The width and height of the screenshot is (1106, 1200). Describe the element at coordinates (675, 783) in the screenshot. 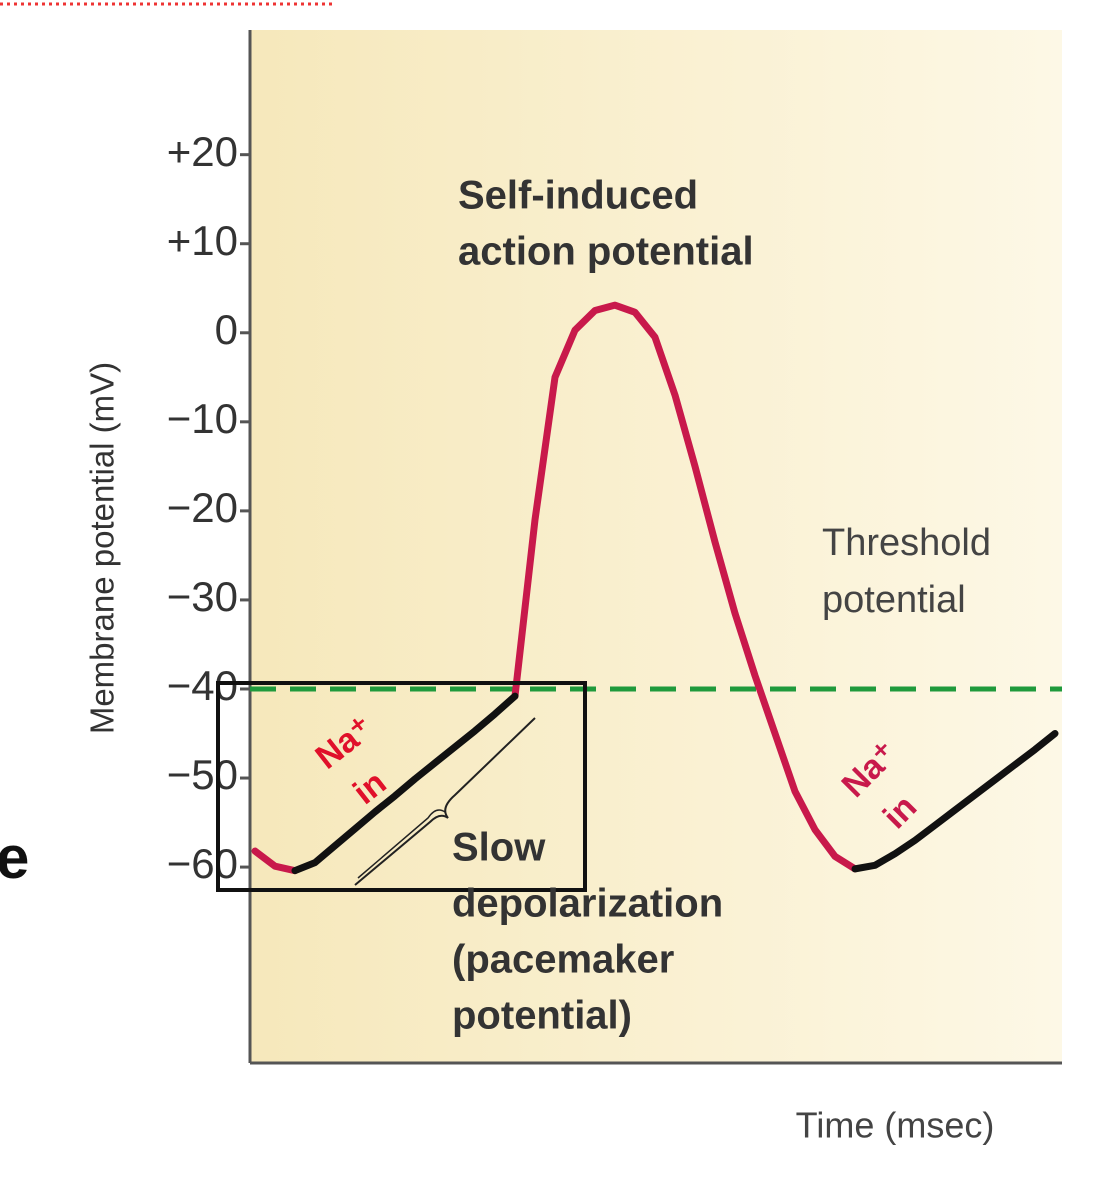

I see `data-line` at that location.